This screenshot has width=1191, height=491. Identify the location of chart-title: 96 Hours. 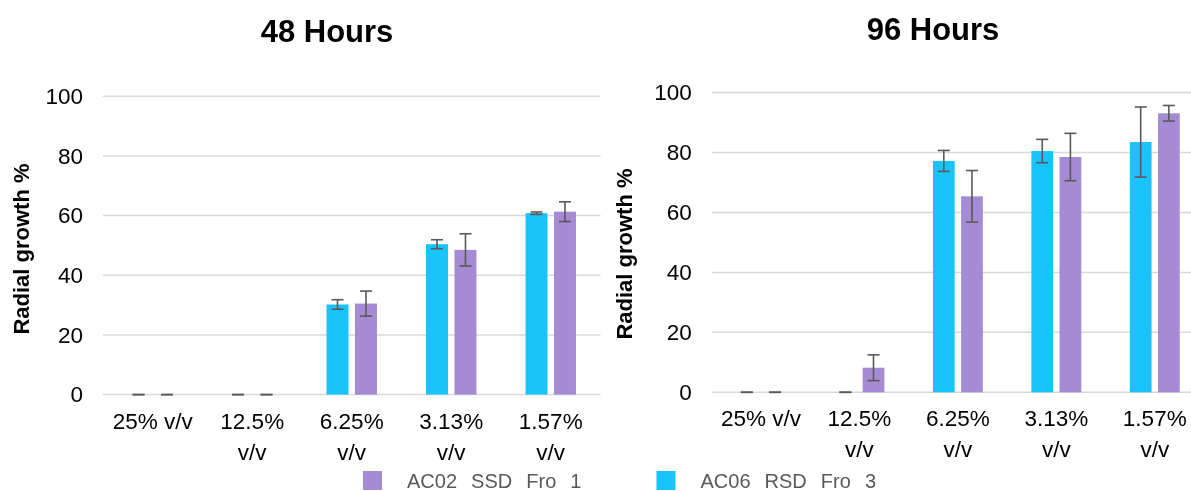
(933, 29).